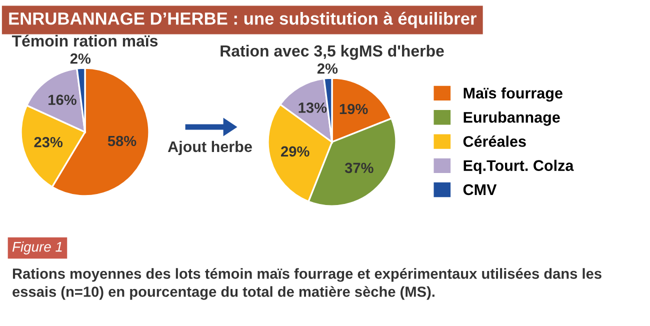  I want to click on data-label: 29%, so click(295, 151).